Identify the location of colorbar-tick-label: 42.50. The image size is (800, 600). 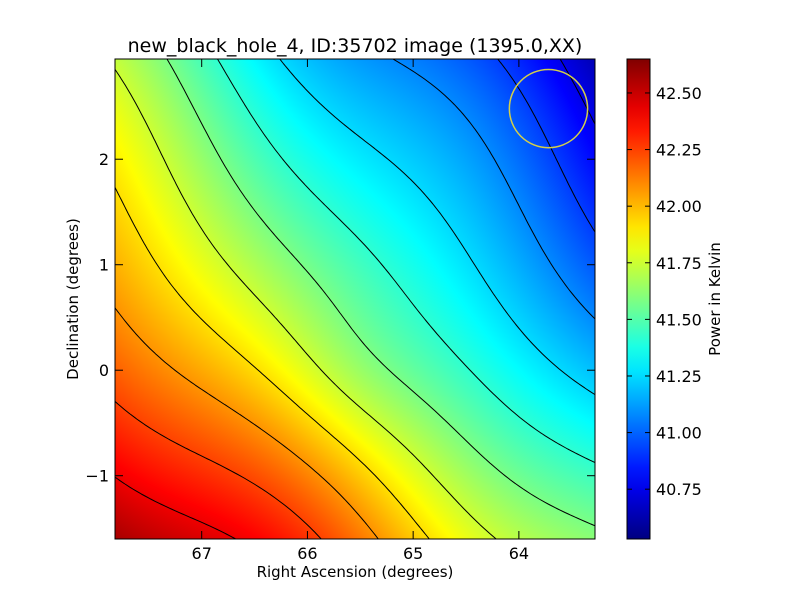
(679, 93).